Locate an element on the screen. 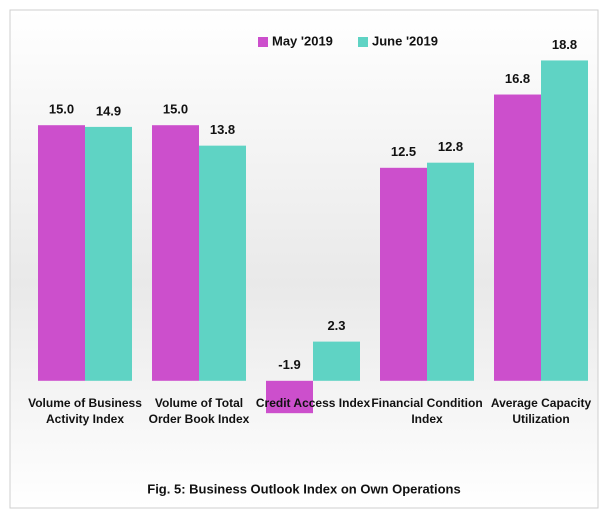 The image size is (609, 514). data-label: 16.8 is located at coordinates (517, 78).